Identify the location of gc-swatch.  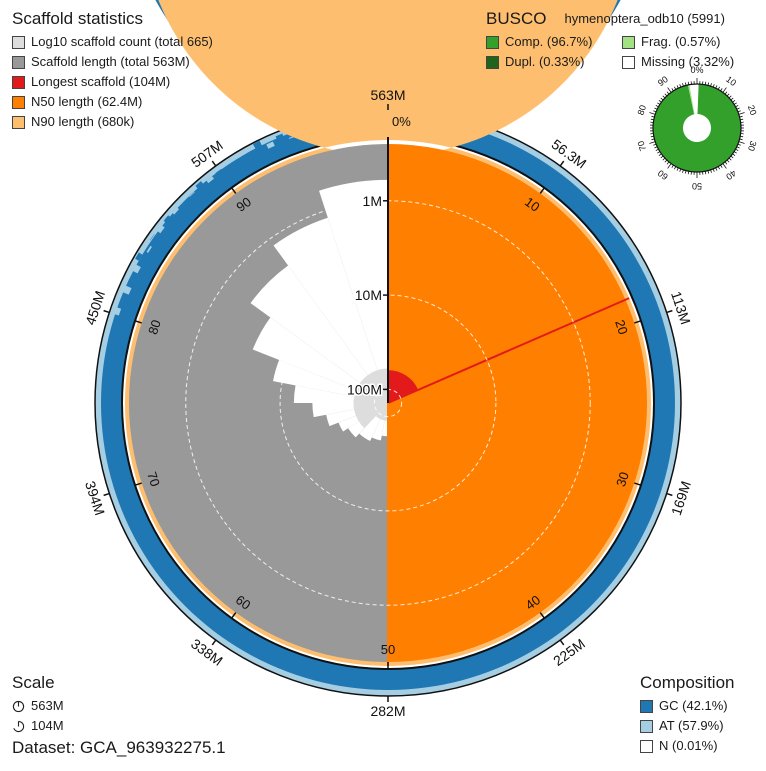
(646, 706).